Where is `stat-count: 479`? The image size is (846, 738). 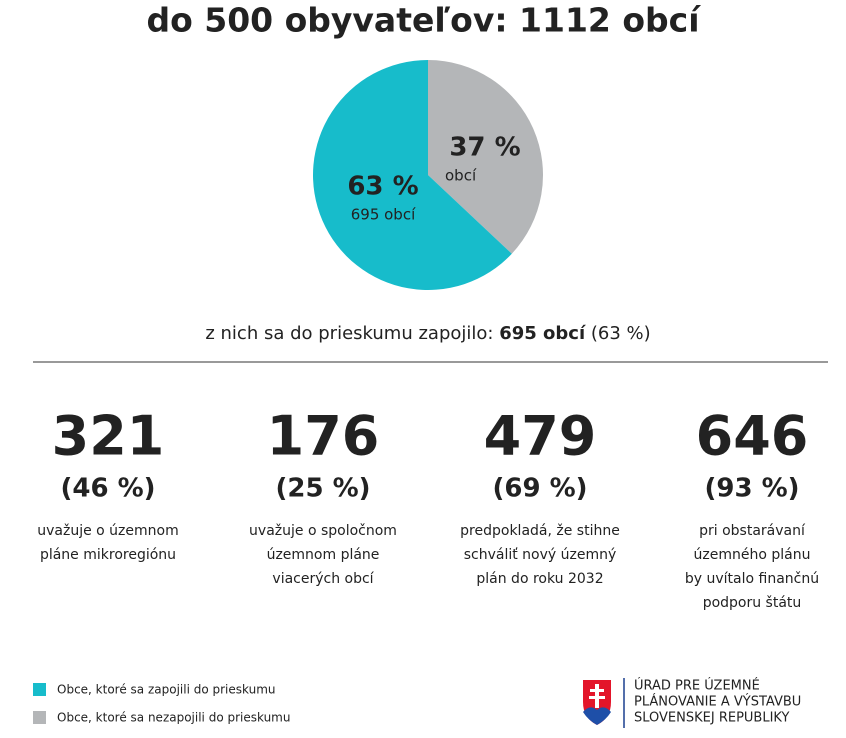 stat-count: 479 is located at coordinates (540, 436).